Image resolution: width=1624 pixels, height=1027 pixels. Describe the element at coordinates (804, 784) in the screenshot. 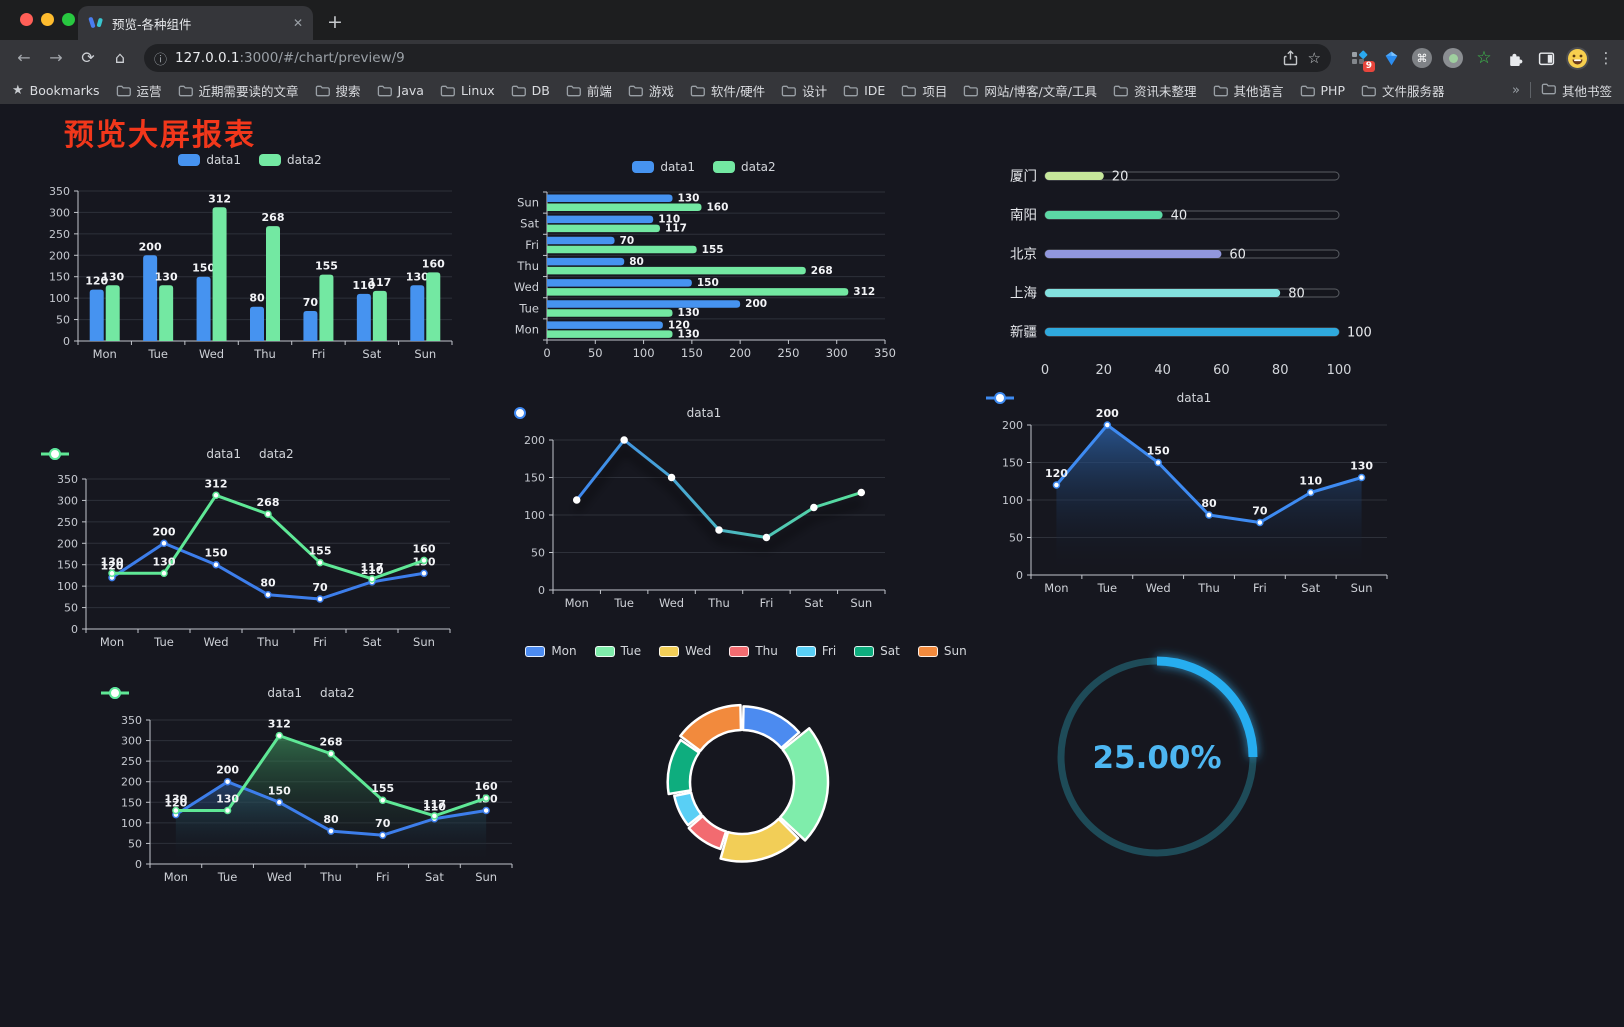

I see `donut-segment-Tue` at that location.